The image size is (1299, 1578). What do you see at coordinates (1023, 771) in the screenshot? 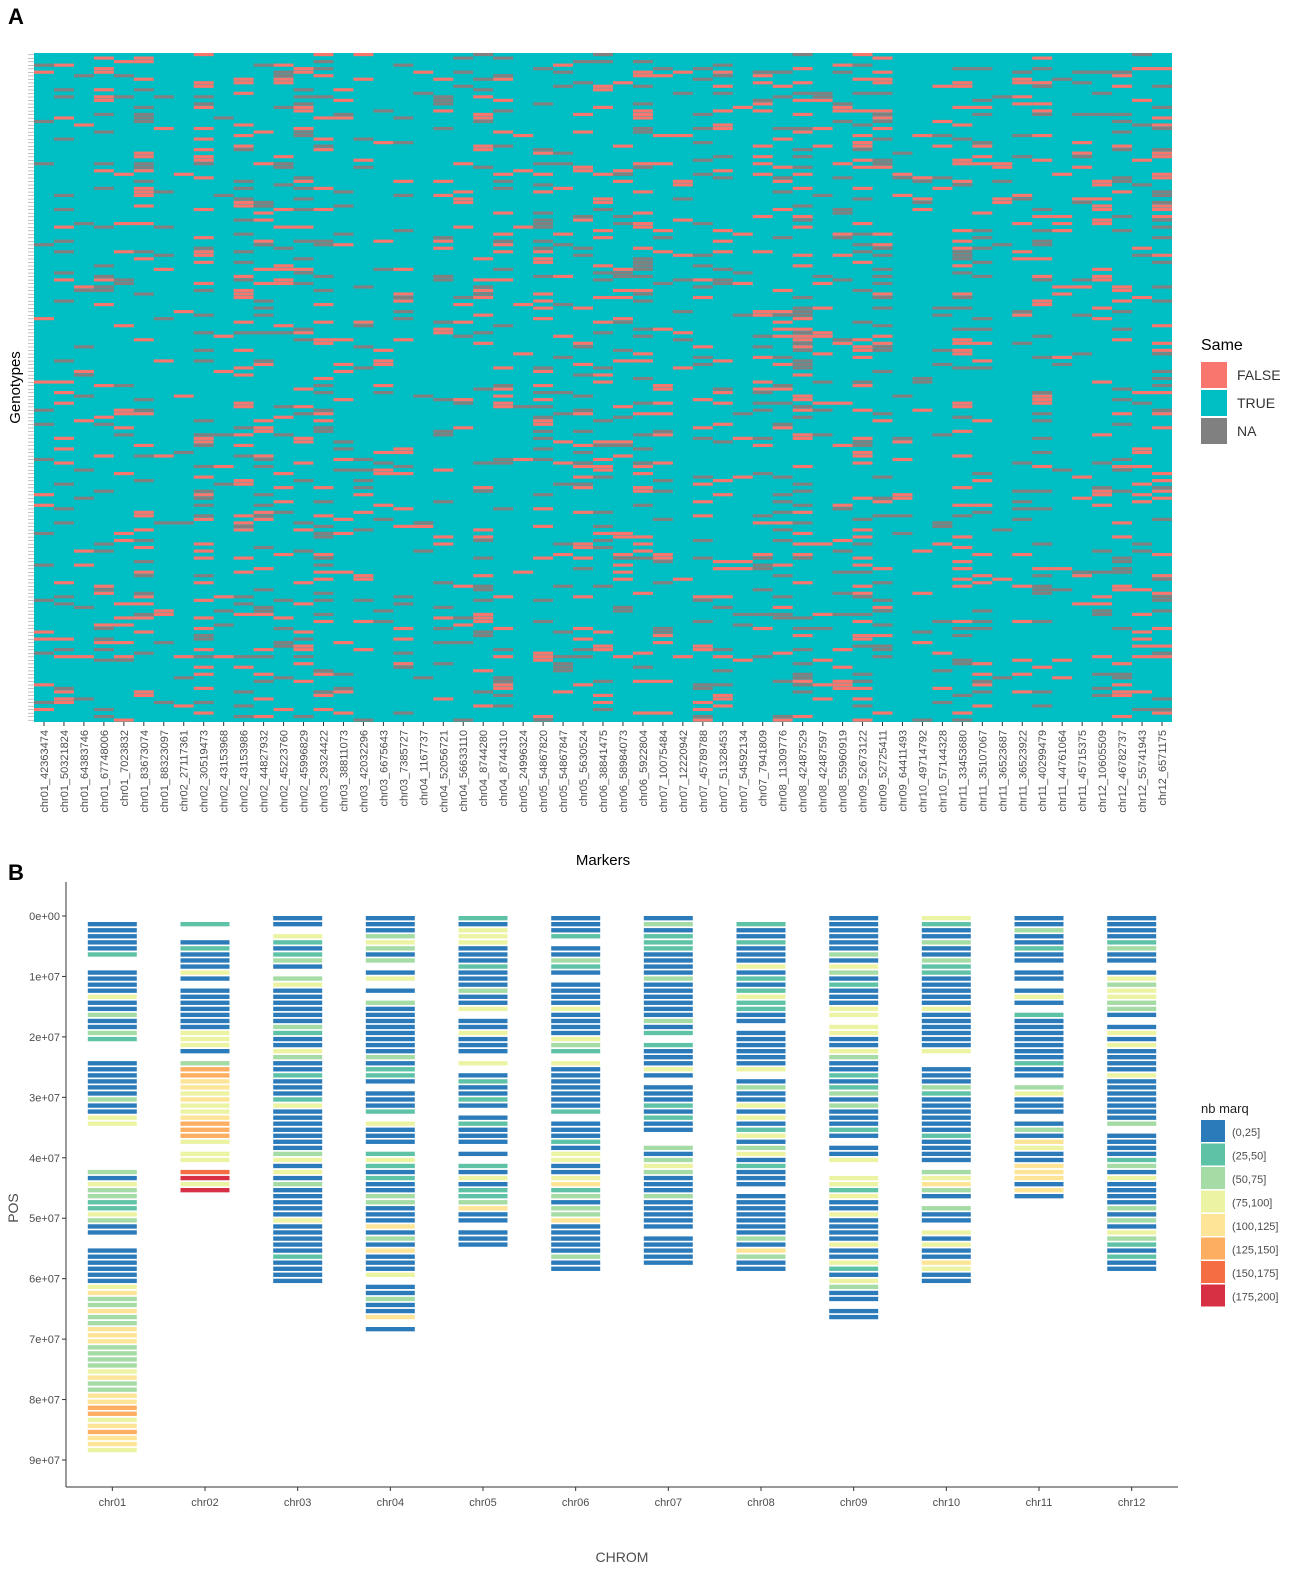
I see `marker-label: chr11_36523922` at bounding box center [1023, 771].